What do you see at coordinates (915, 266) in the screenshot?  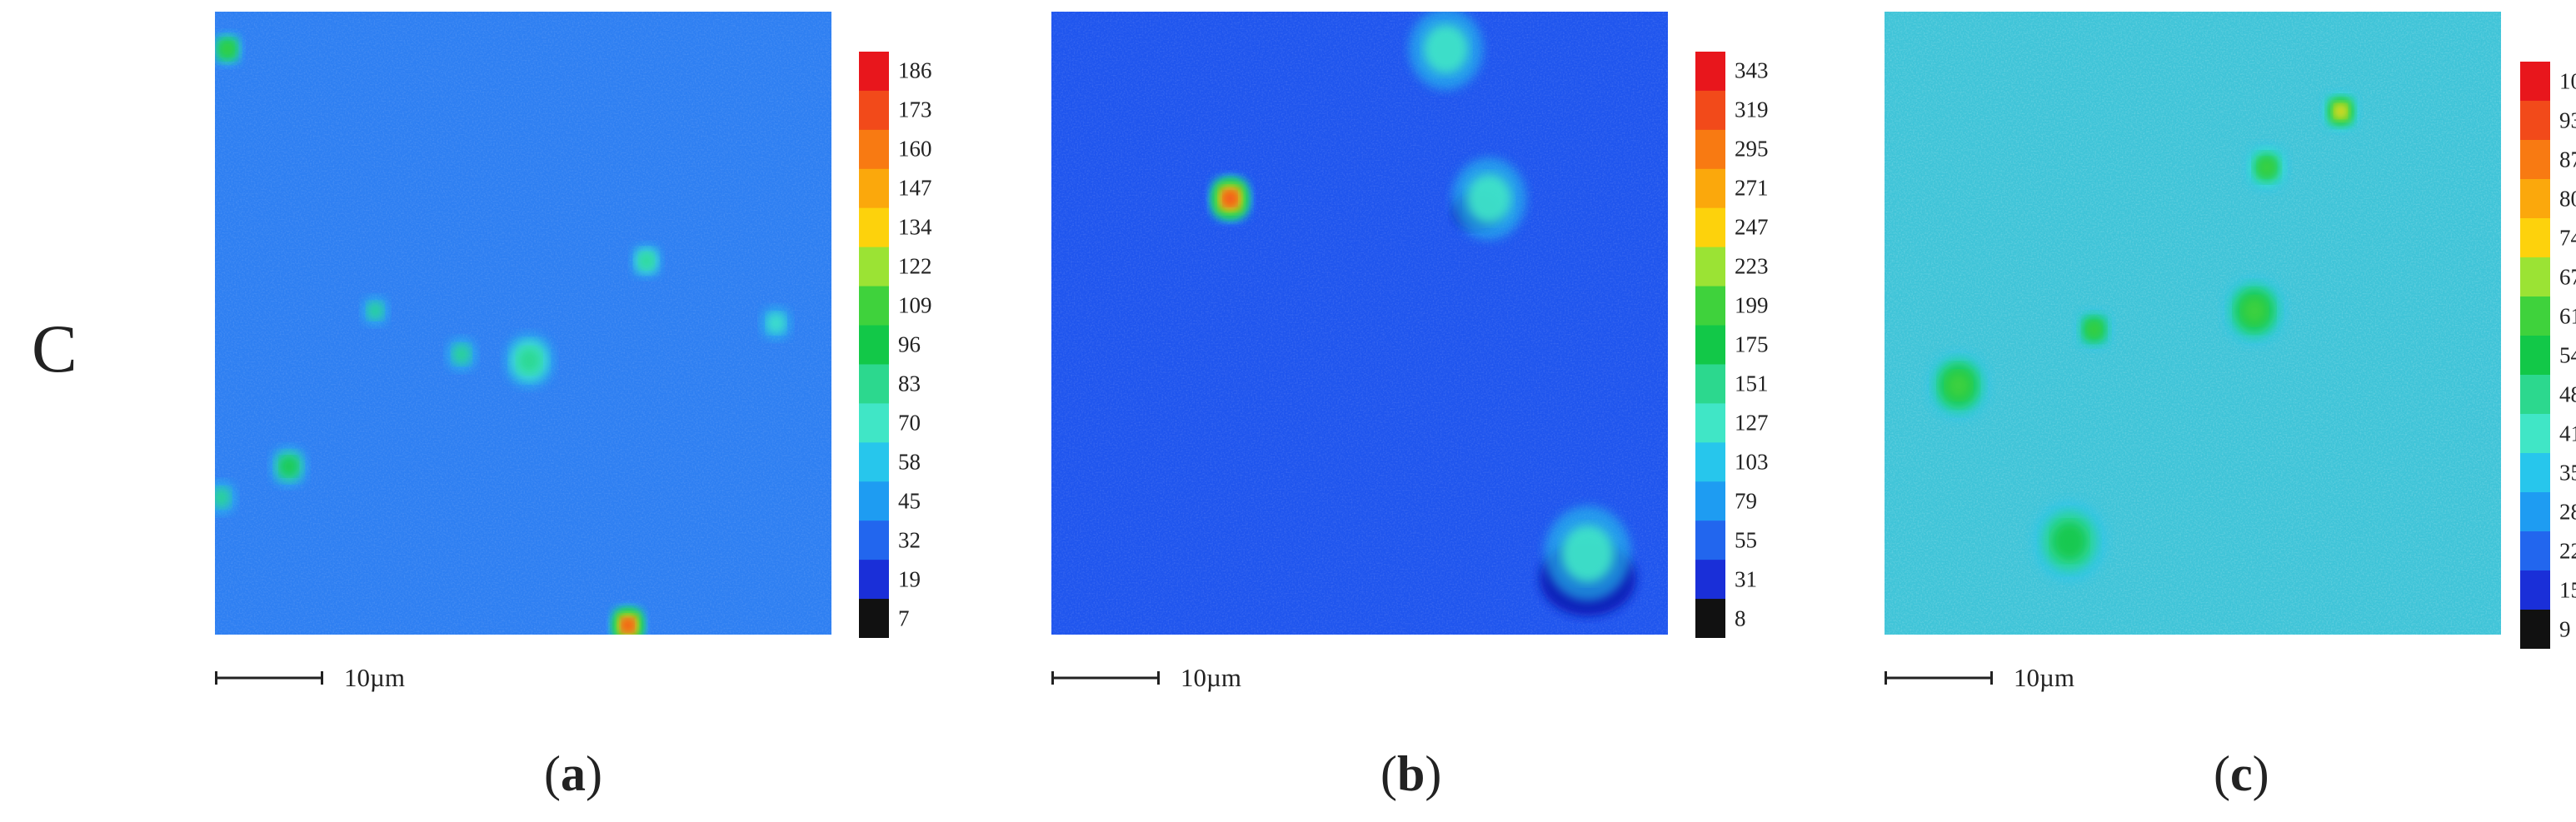 I see `colorbar-a-tick: 122` at bounding box center [915, 266].